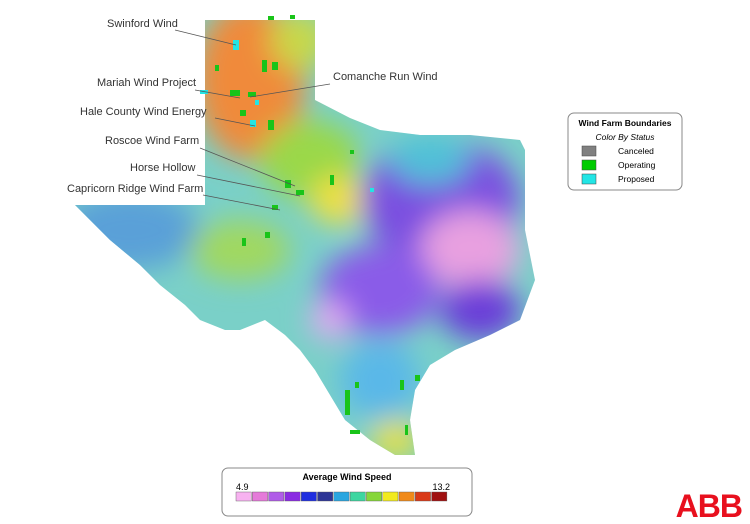 The image size is (750, 524). What do you see at coordinates (242, 487) in the screenshot?
I see `colorbar-min: 4.9` at bounding box center [242, 487].